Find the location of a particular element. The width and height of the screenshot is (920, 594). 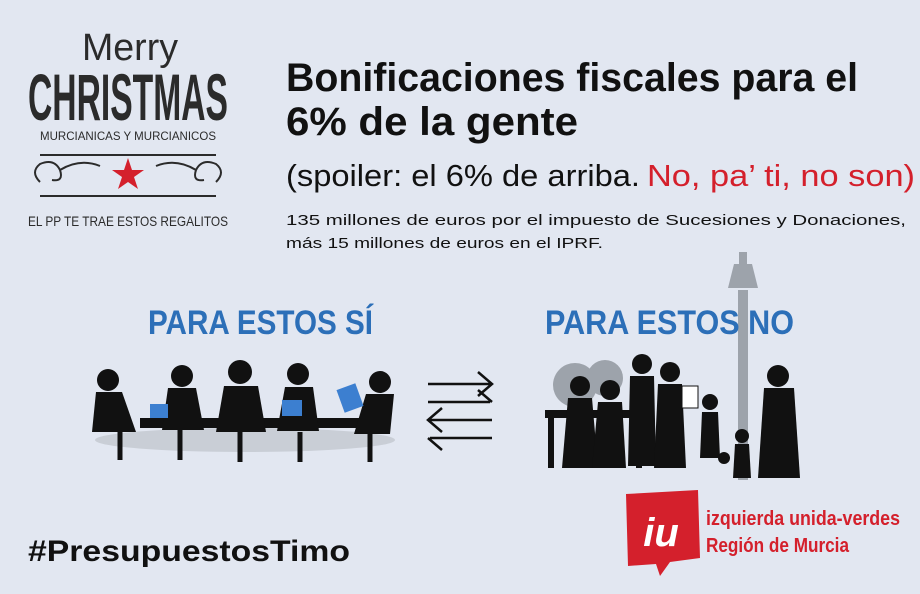

title-line: Bonificaciones fiscales para el is located at coordinates (572, 78).